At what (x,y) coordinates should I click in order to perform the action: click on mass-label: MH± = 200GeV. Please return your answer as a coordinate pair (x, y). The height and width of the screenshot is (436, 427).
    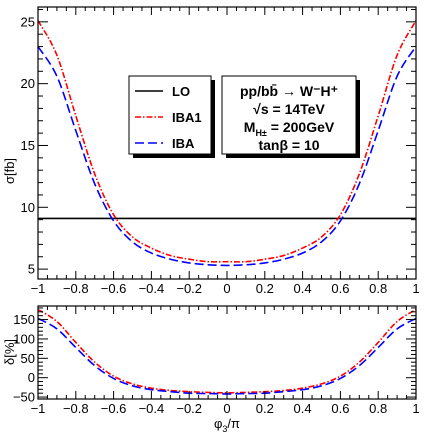
    Looking at the image, I should click on (289, 128).